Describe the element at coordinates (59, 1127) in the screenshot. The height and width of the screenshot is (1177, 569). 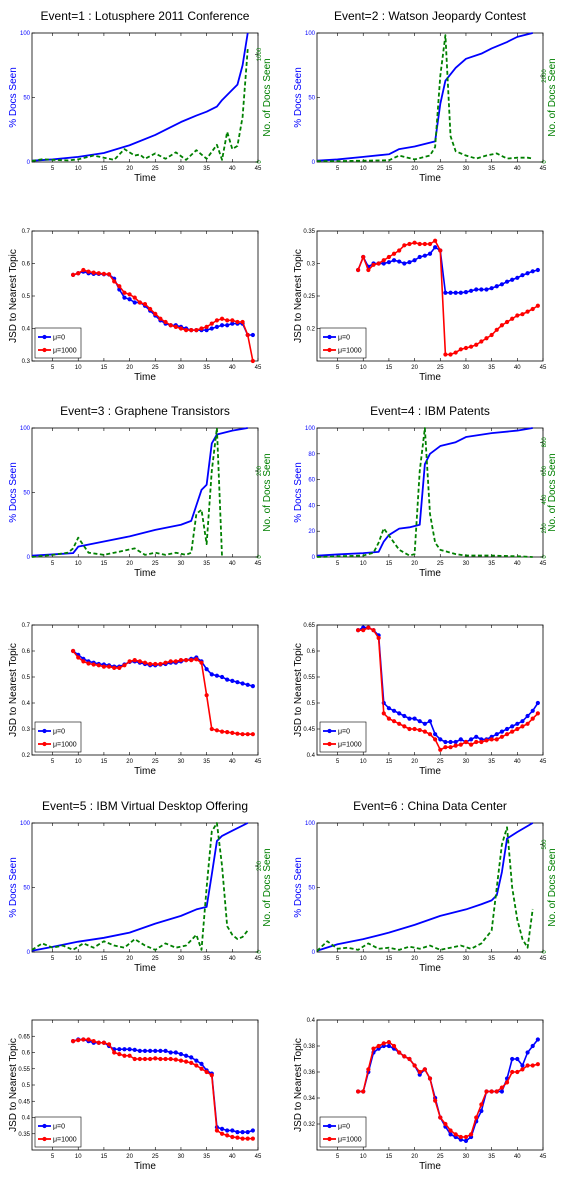
I see `legend-label: μ=0` at that location.